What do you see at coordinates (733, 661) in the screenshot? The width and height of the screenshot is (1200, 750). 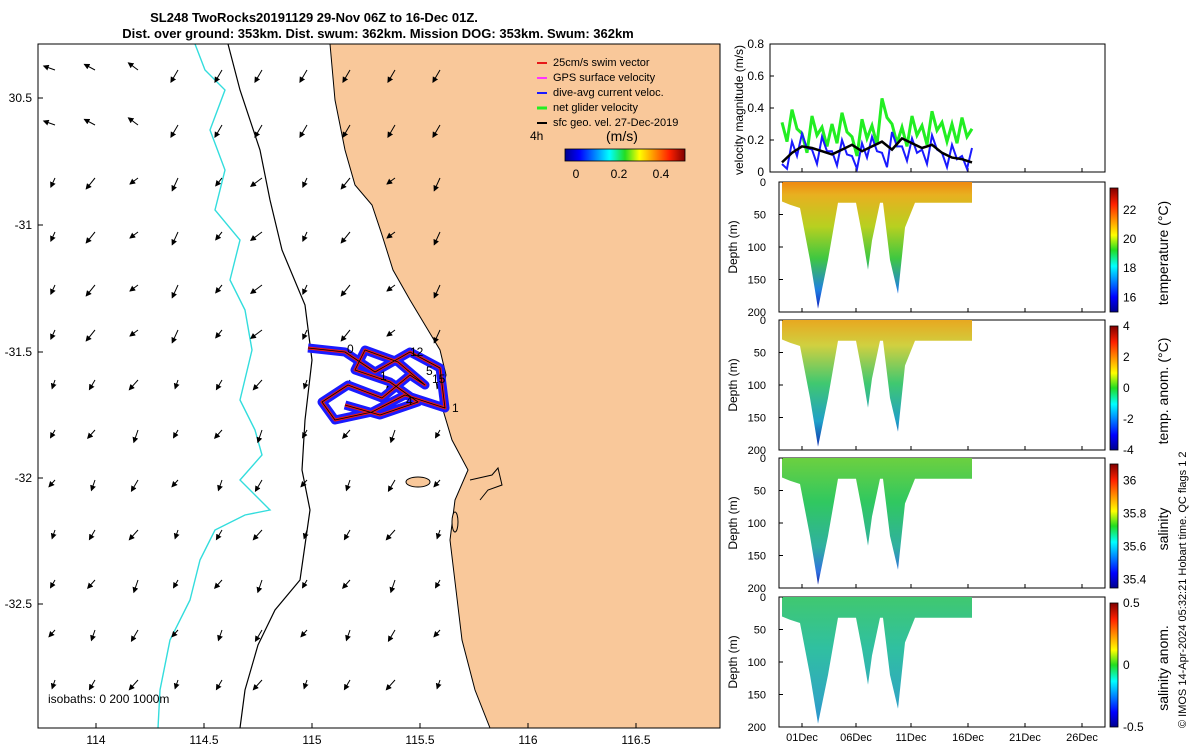 I see `section-ylabel: Depth (m)` at bounding box center [733, 661].